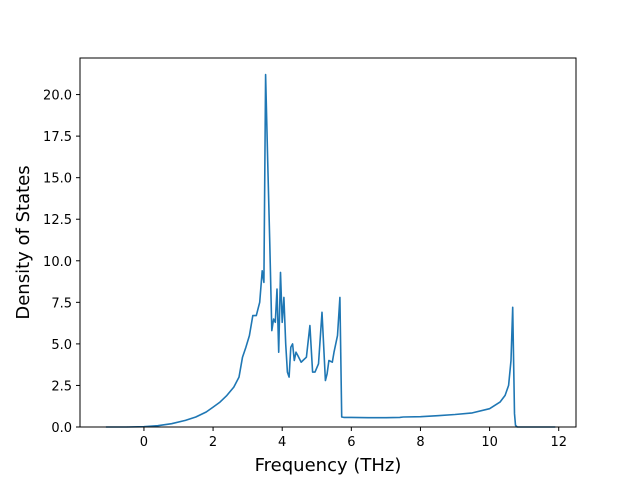 The height and width of the screenshot is (480, 640). What do you see at coordinates (558, 442) in the screenshot?
I see `x-tick-label: 12` at bounding box center [558, 442].